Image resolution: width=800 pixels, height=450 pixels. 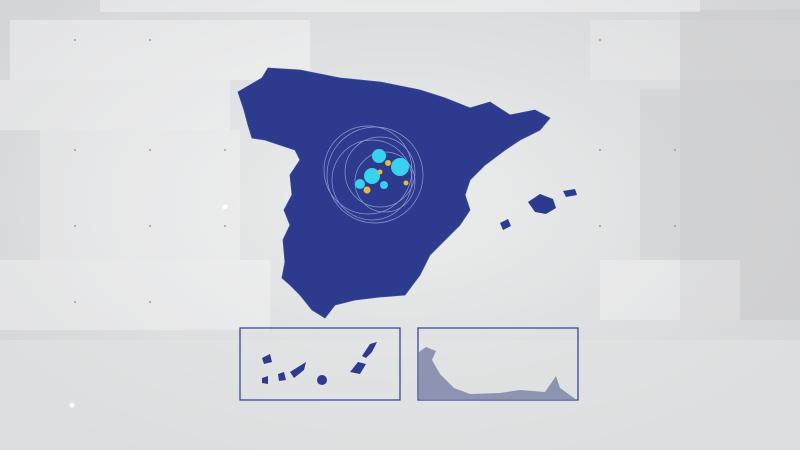 What do you see at coordinates (505, 224) in the screenshot?
I see `ibiza` at bounding box center [505, 224].